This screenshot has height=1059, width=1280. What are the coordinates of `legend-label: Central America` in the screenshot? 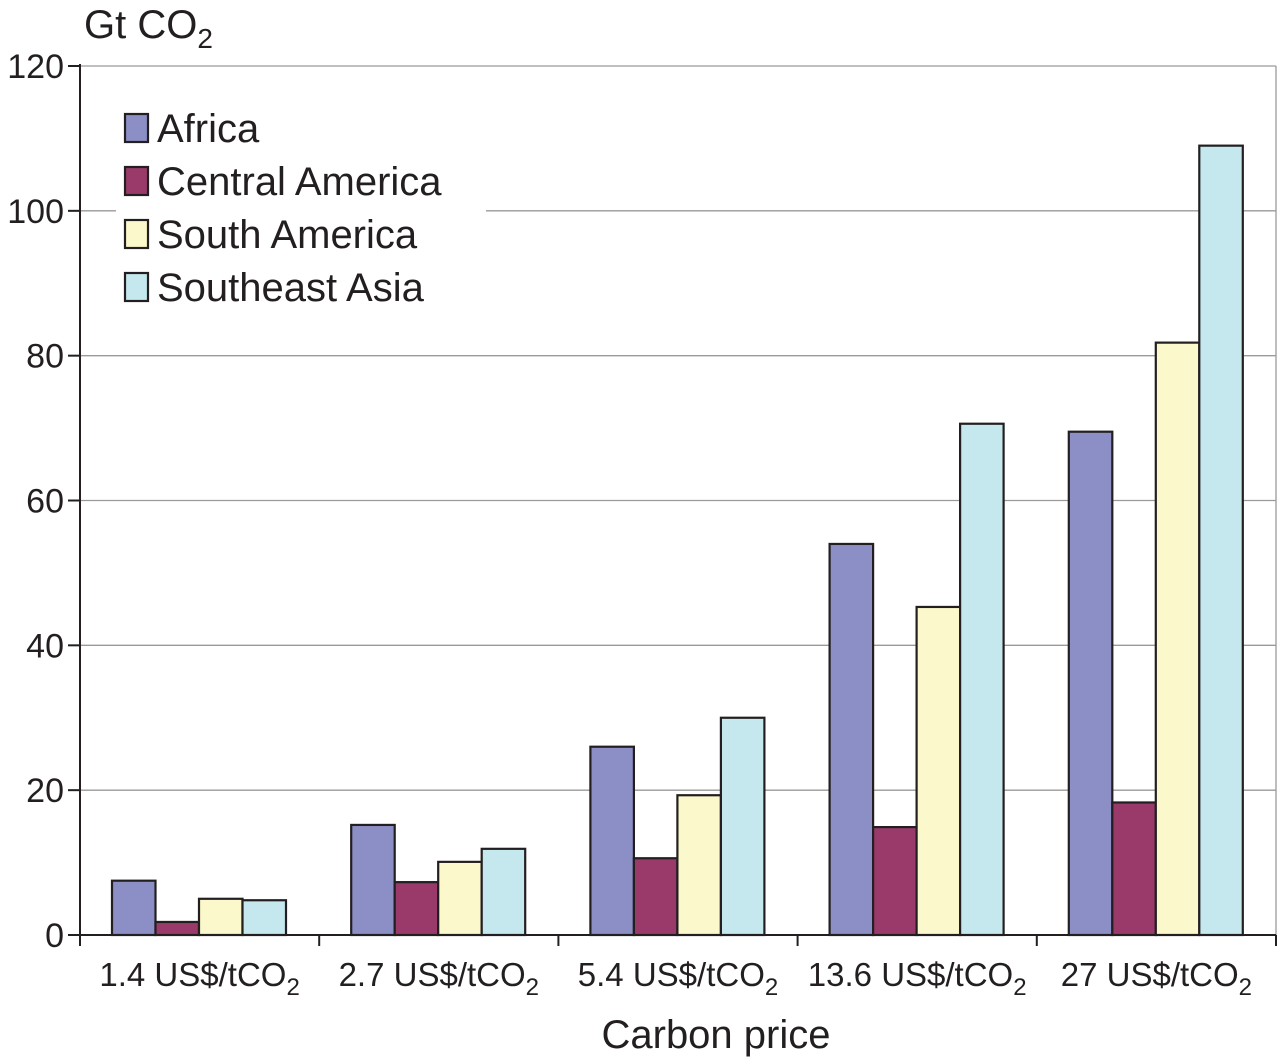 It's located at (299, 182).